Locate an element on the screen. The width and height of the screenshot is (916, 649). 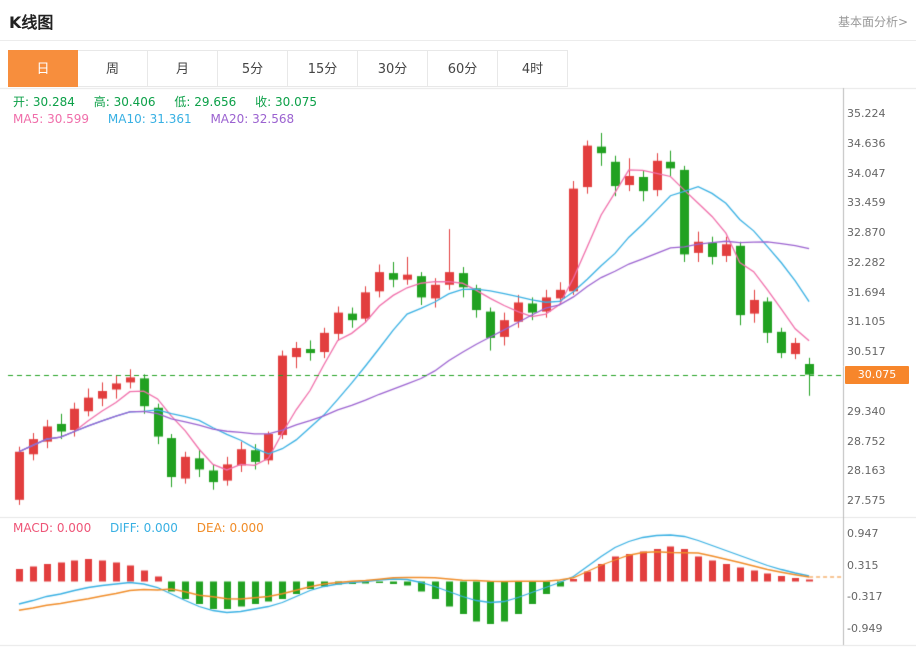
quote-open-value: 30.284 is located at coordinates (53, 102).